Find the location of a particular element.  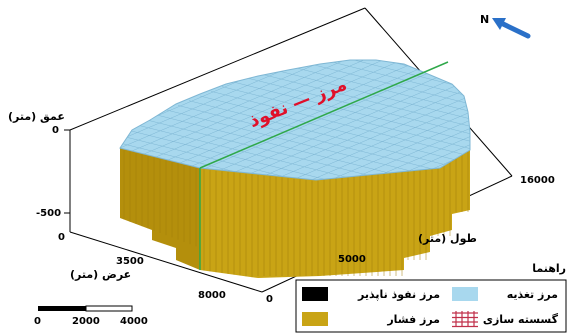

length-axis-label: طول (متر) is located at coordinates (447, 238).